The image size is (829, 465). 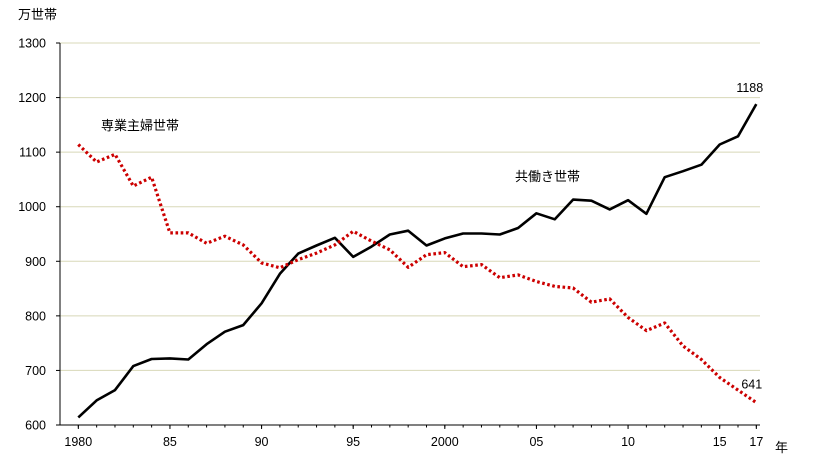 What do you see at coordinates (32, 44) in the screenshot?
I see `y-tick-label: 1300` at bounding box center [32, 44].